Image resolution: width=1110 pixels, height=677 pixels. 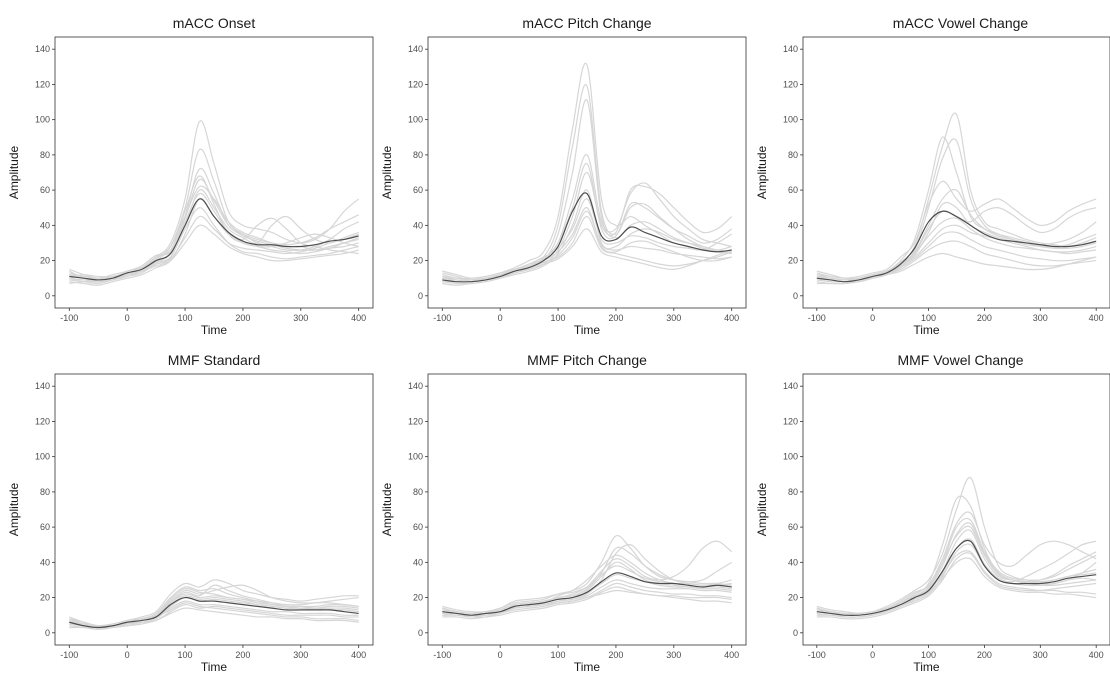 I want to click on panel-title: mACC Onset, so click(x=214, y=23).